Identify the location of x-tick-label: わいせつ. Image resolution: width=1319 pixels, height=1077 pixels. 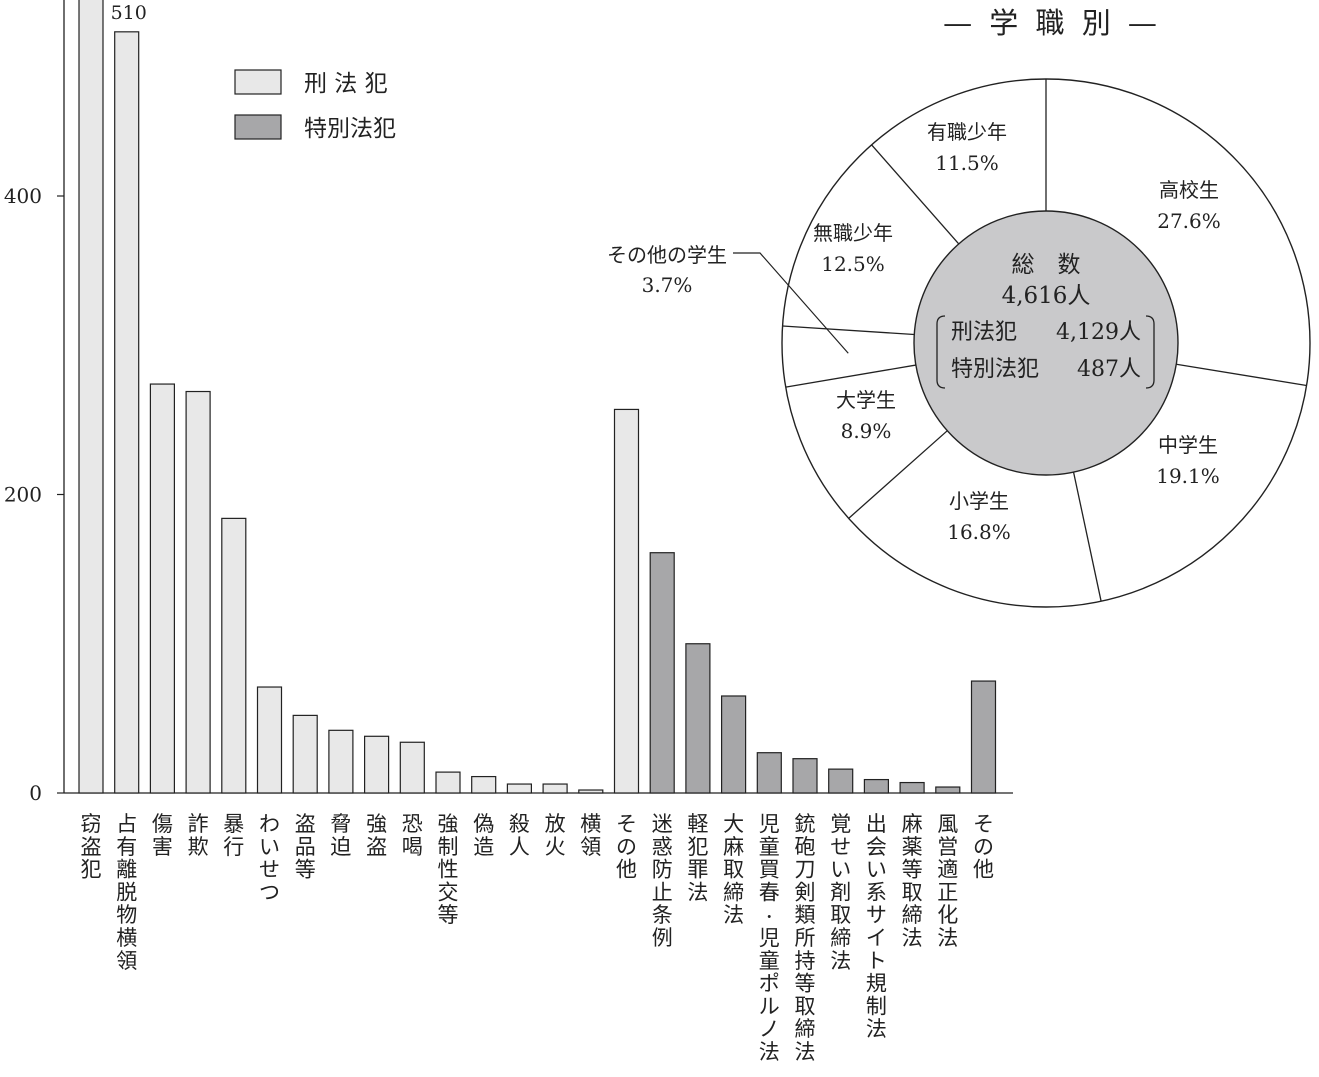
(269, 858).